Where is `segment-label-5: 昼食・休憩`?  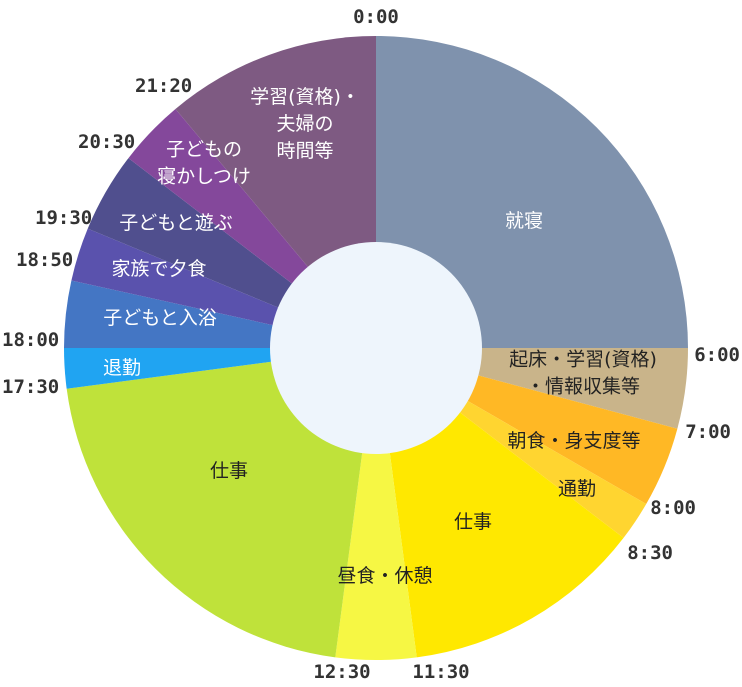
segment-label-5: 昼食・休憩 is located at coordinates (384, 576).